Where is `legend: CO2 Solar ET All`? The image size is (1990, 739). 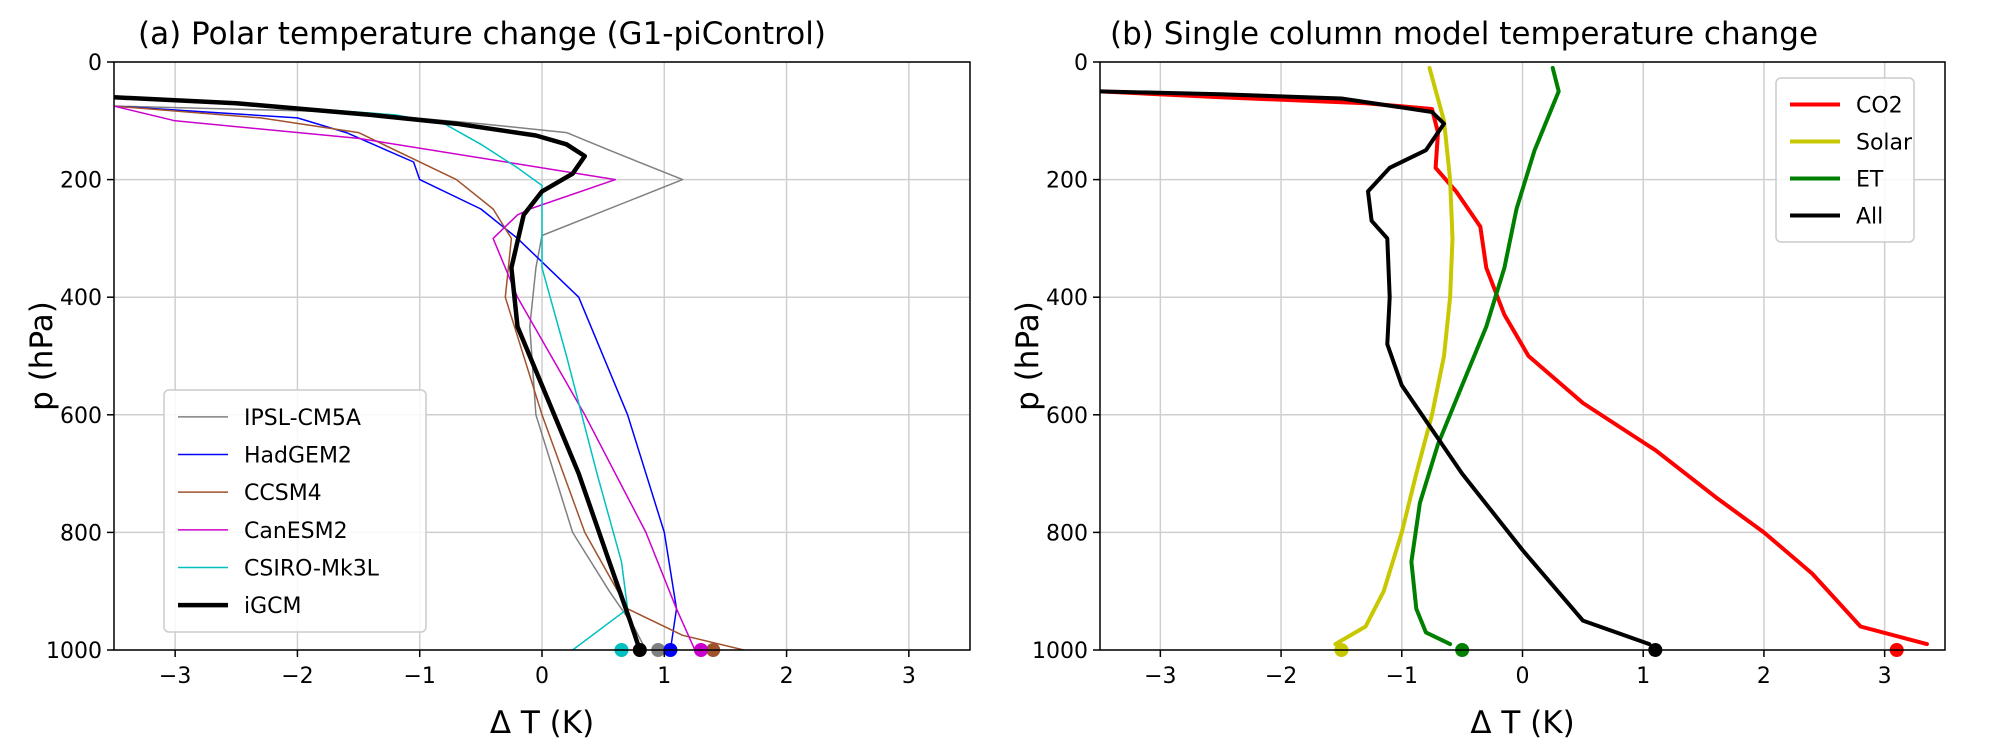 legend: CO2 Solar ET All is located at coordinates (1845, 160).